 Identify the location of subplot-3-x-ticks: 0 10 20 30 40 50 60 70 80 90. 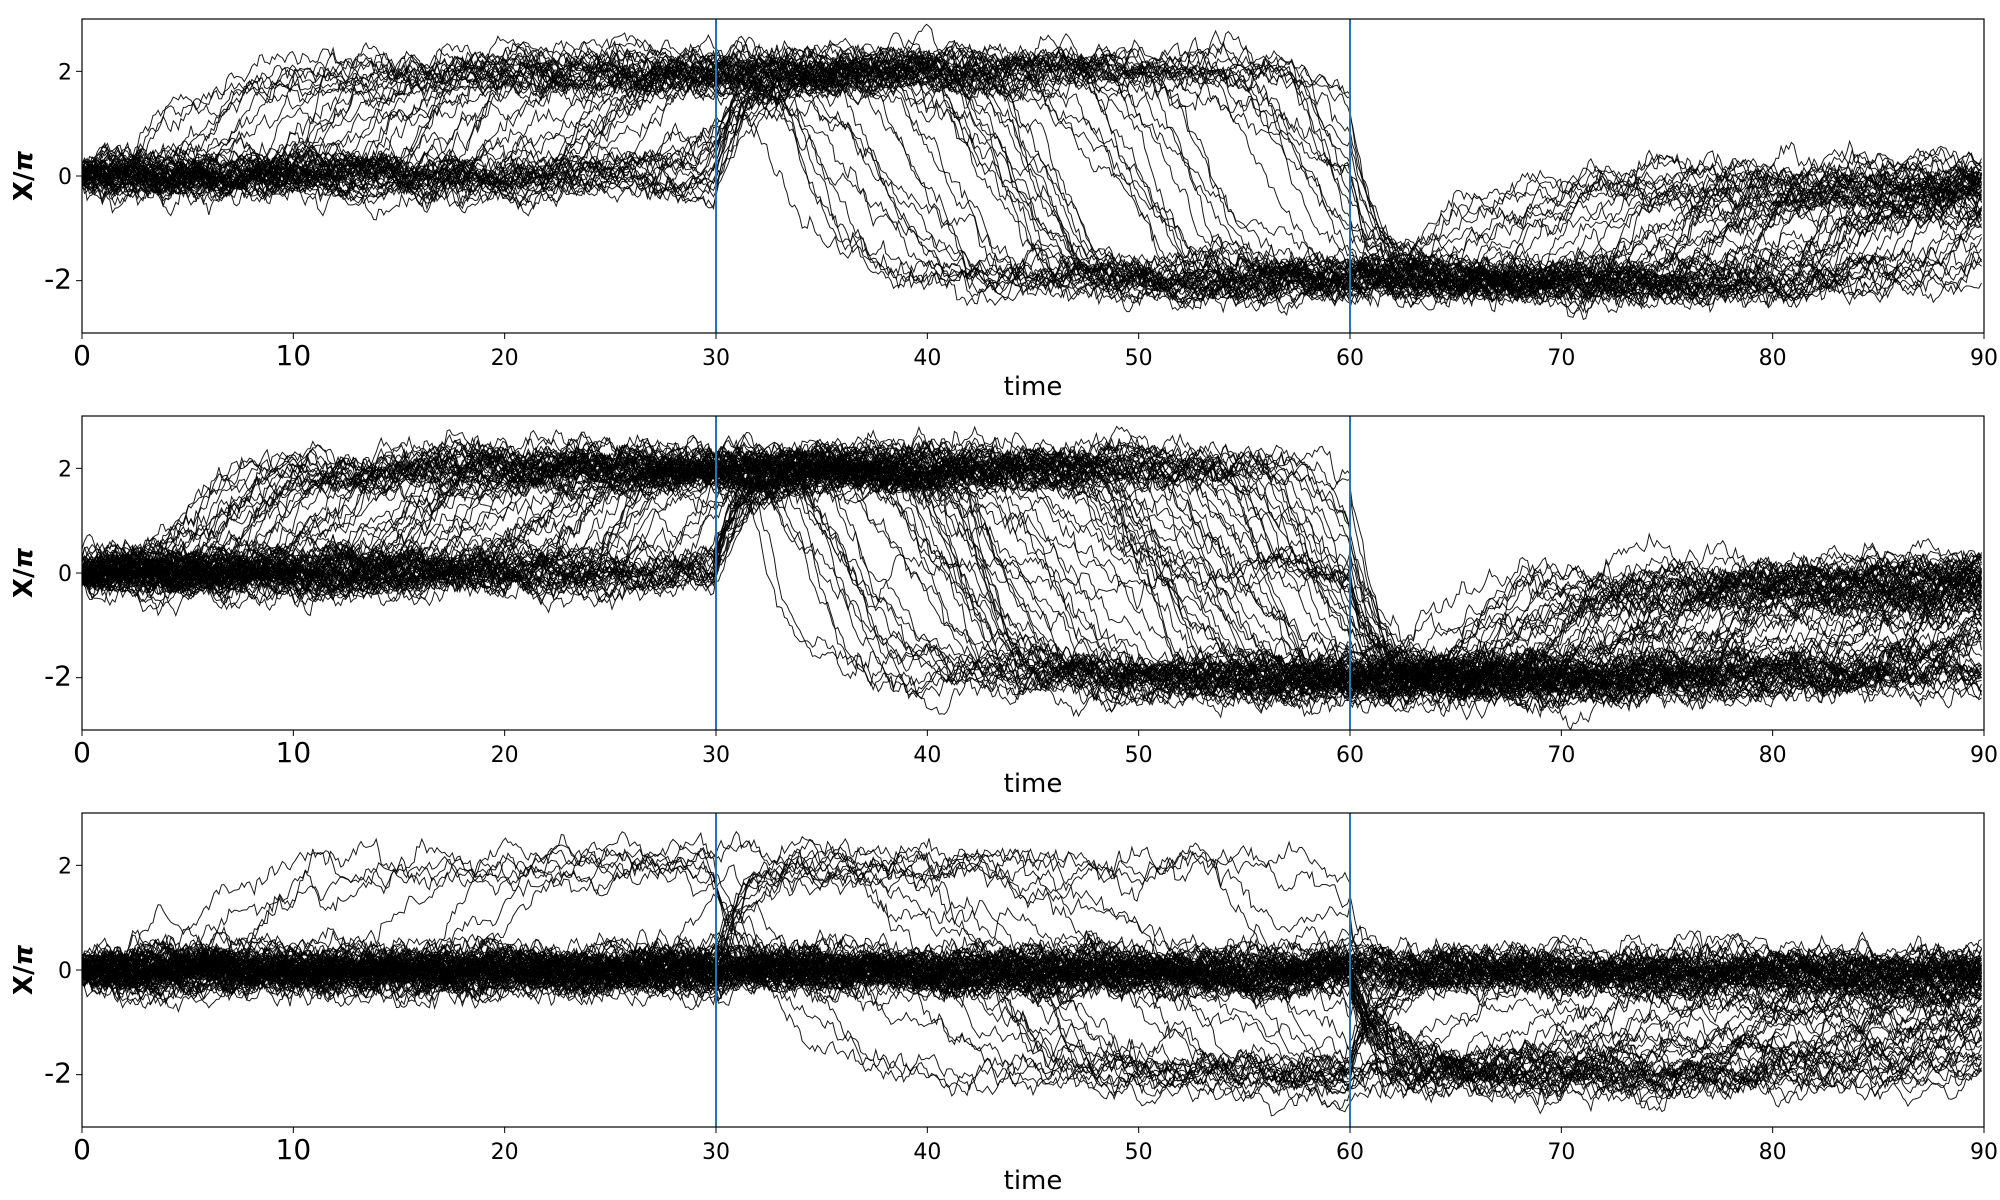
(1035, 1146).